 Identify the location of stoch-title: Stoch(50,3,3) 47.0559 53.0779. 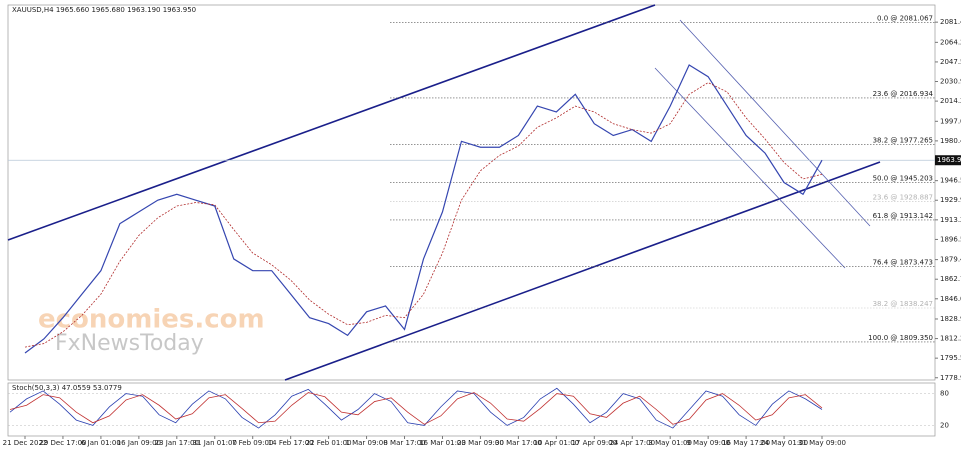
(67, 388).